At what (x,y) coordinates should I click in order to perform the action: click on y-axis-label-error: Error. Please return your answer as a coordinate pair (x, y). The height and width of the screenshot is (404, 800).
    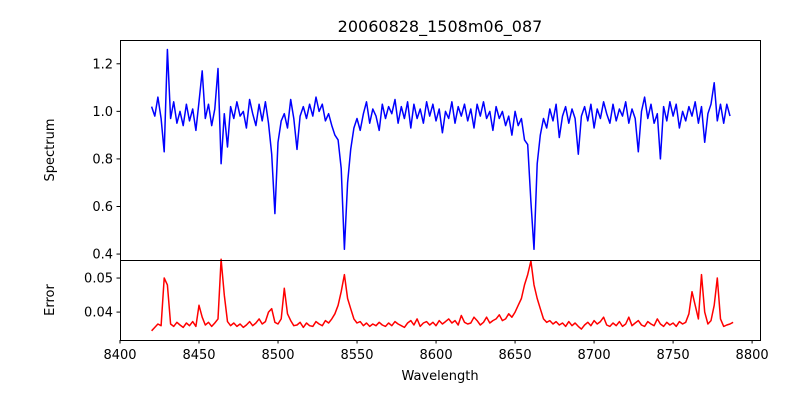
    Looking at the image, I should click on (50, 300).